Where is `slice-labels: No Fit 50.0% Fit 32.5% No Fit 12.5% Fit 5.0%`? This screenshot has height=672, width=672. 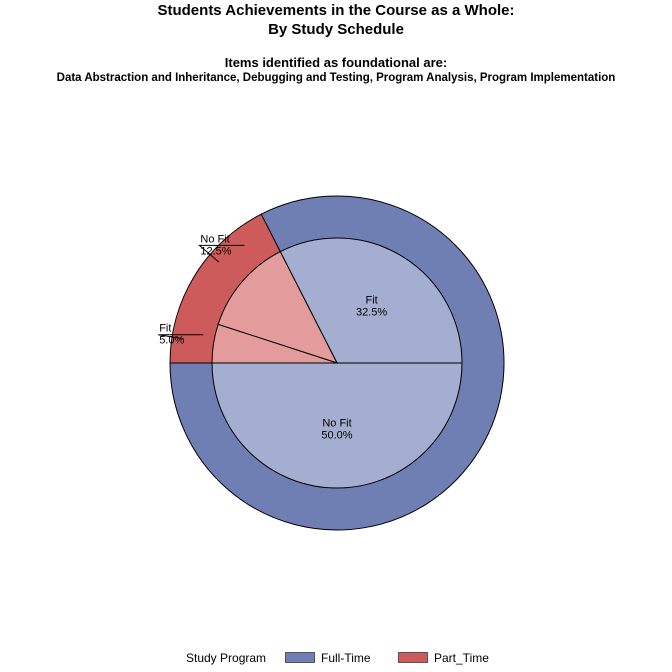
slice-labels: No Fit 50.0% Fit 32.5% No Fit 12.5% Fit 5.0% is located at coordinates (272, 337).